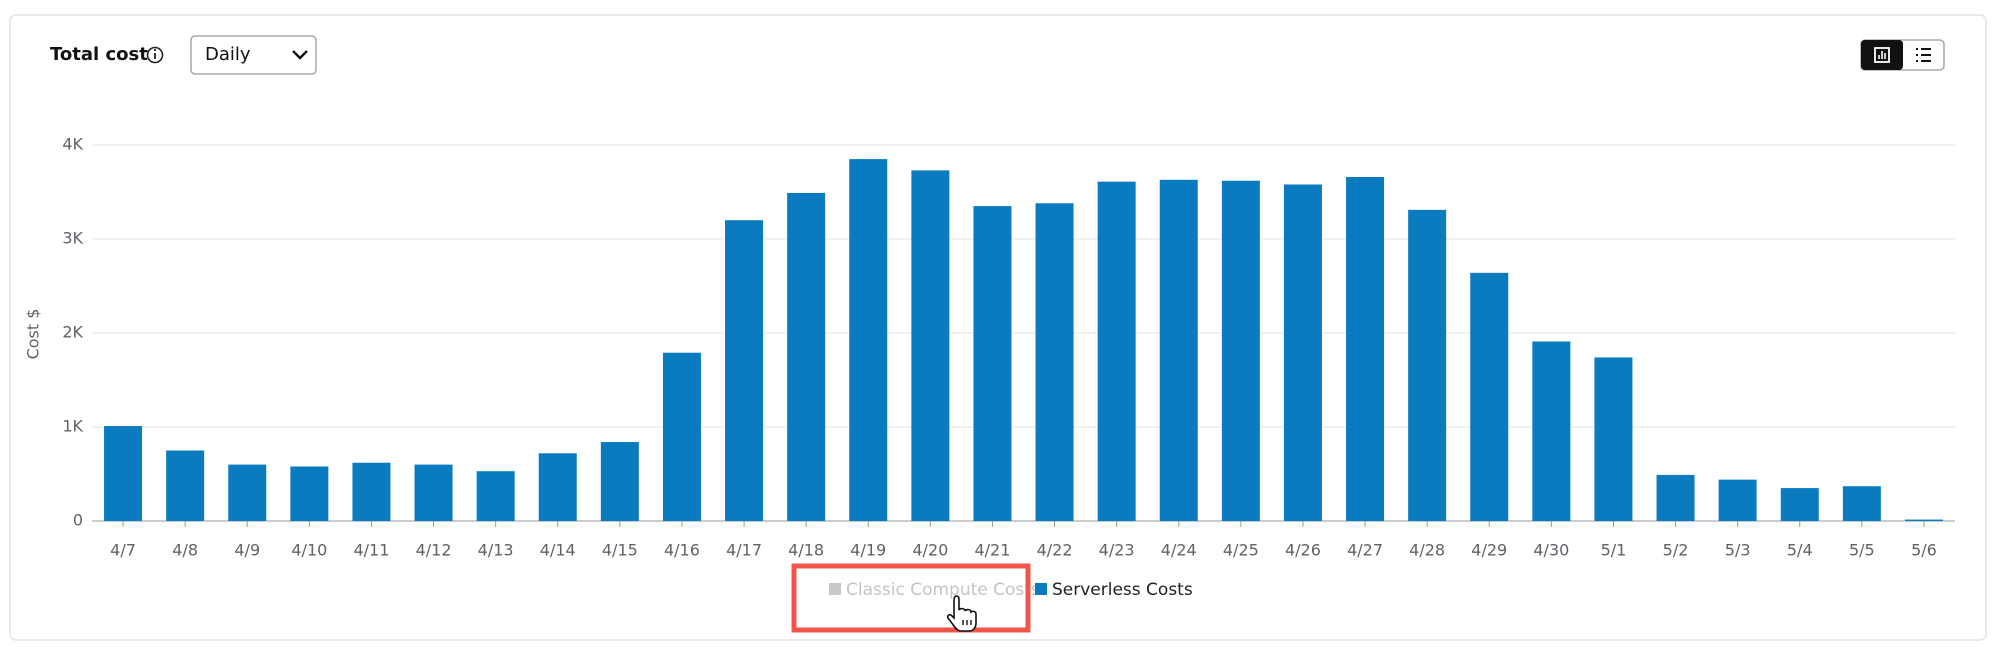  I want to click on x-tick-label: 4/20, so click(930, 550).